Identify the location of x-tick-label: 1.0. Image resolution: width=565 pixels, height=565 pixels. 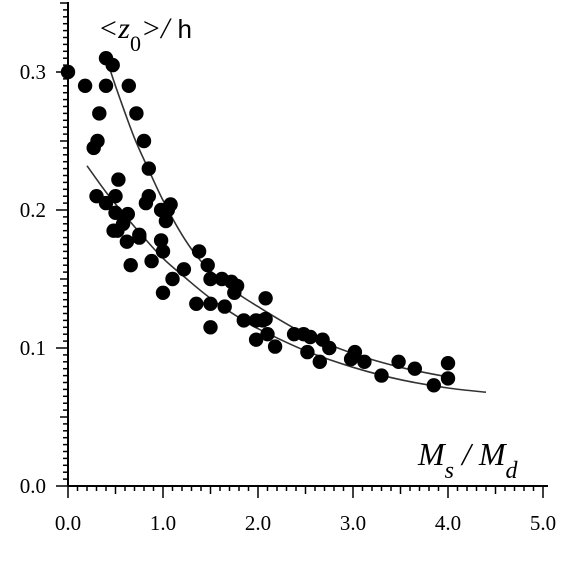
(163, 523).